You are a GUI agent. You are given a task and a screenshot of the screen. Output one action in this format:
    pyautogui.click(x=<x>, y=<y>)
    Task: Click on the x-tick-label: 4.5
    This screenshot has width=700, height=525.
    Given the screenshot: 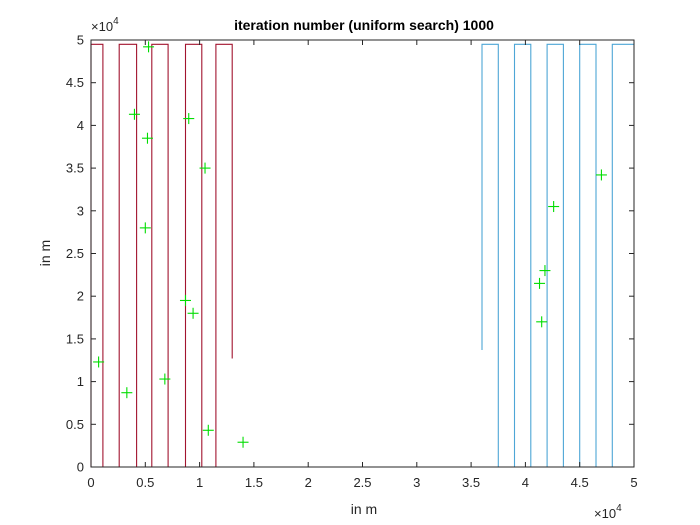 What is the action you would take?
    pyautogui.click(x=580, y=482)
    